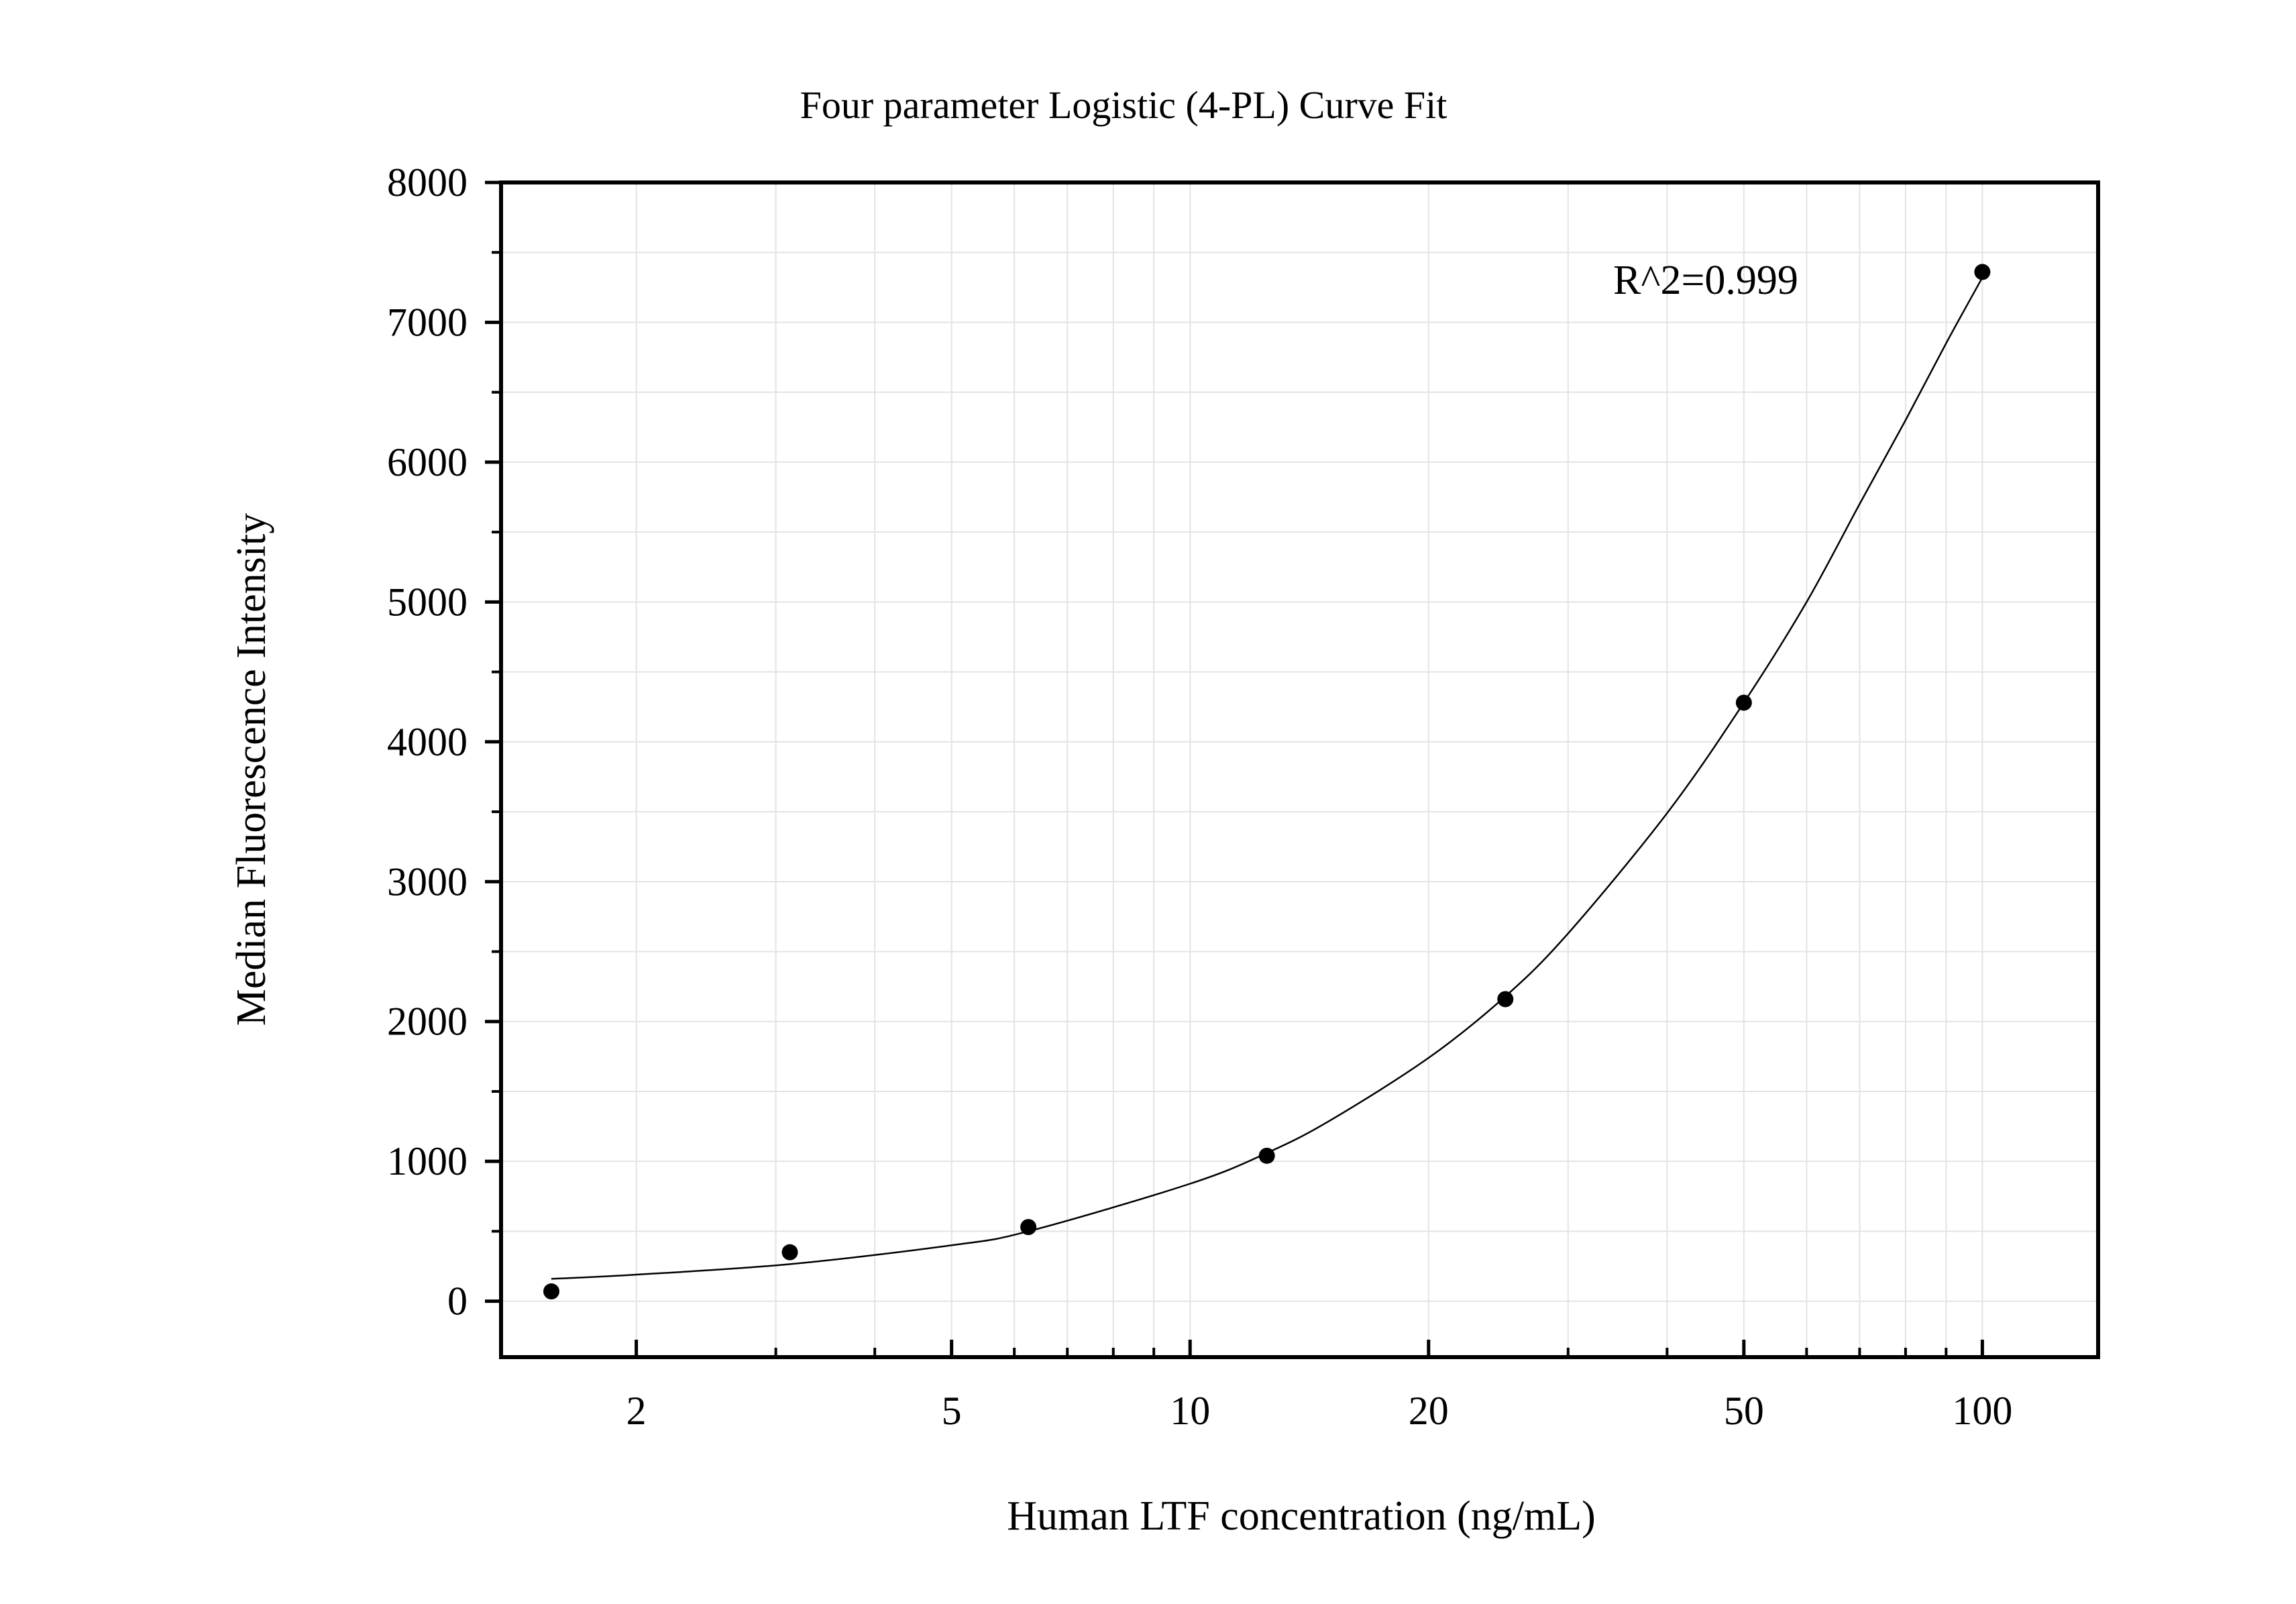 This screenshot has width=2296, height=1604. What do you see at coordinates (1190, 1411) in the screenshot?
I see `x-tick-label: 10` at bounding box center [1190, 1411].